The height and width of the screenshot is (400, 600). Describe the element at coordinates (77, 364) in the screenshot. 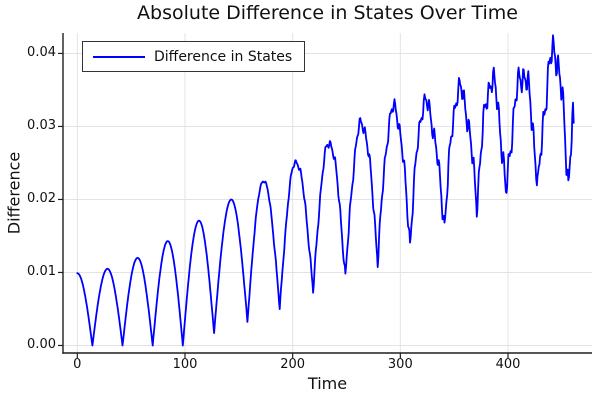

I see `x-tick-label: 0` at that location.